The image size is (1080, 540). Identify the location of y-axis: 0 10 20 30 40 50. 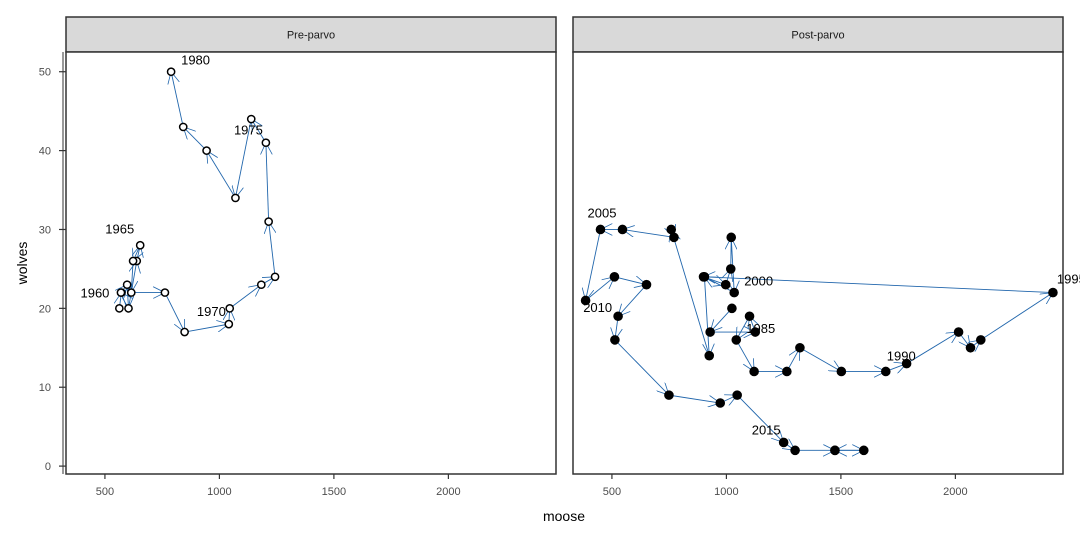
(52, 263).